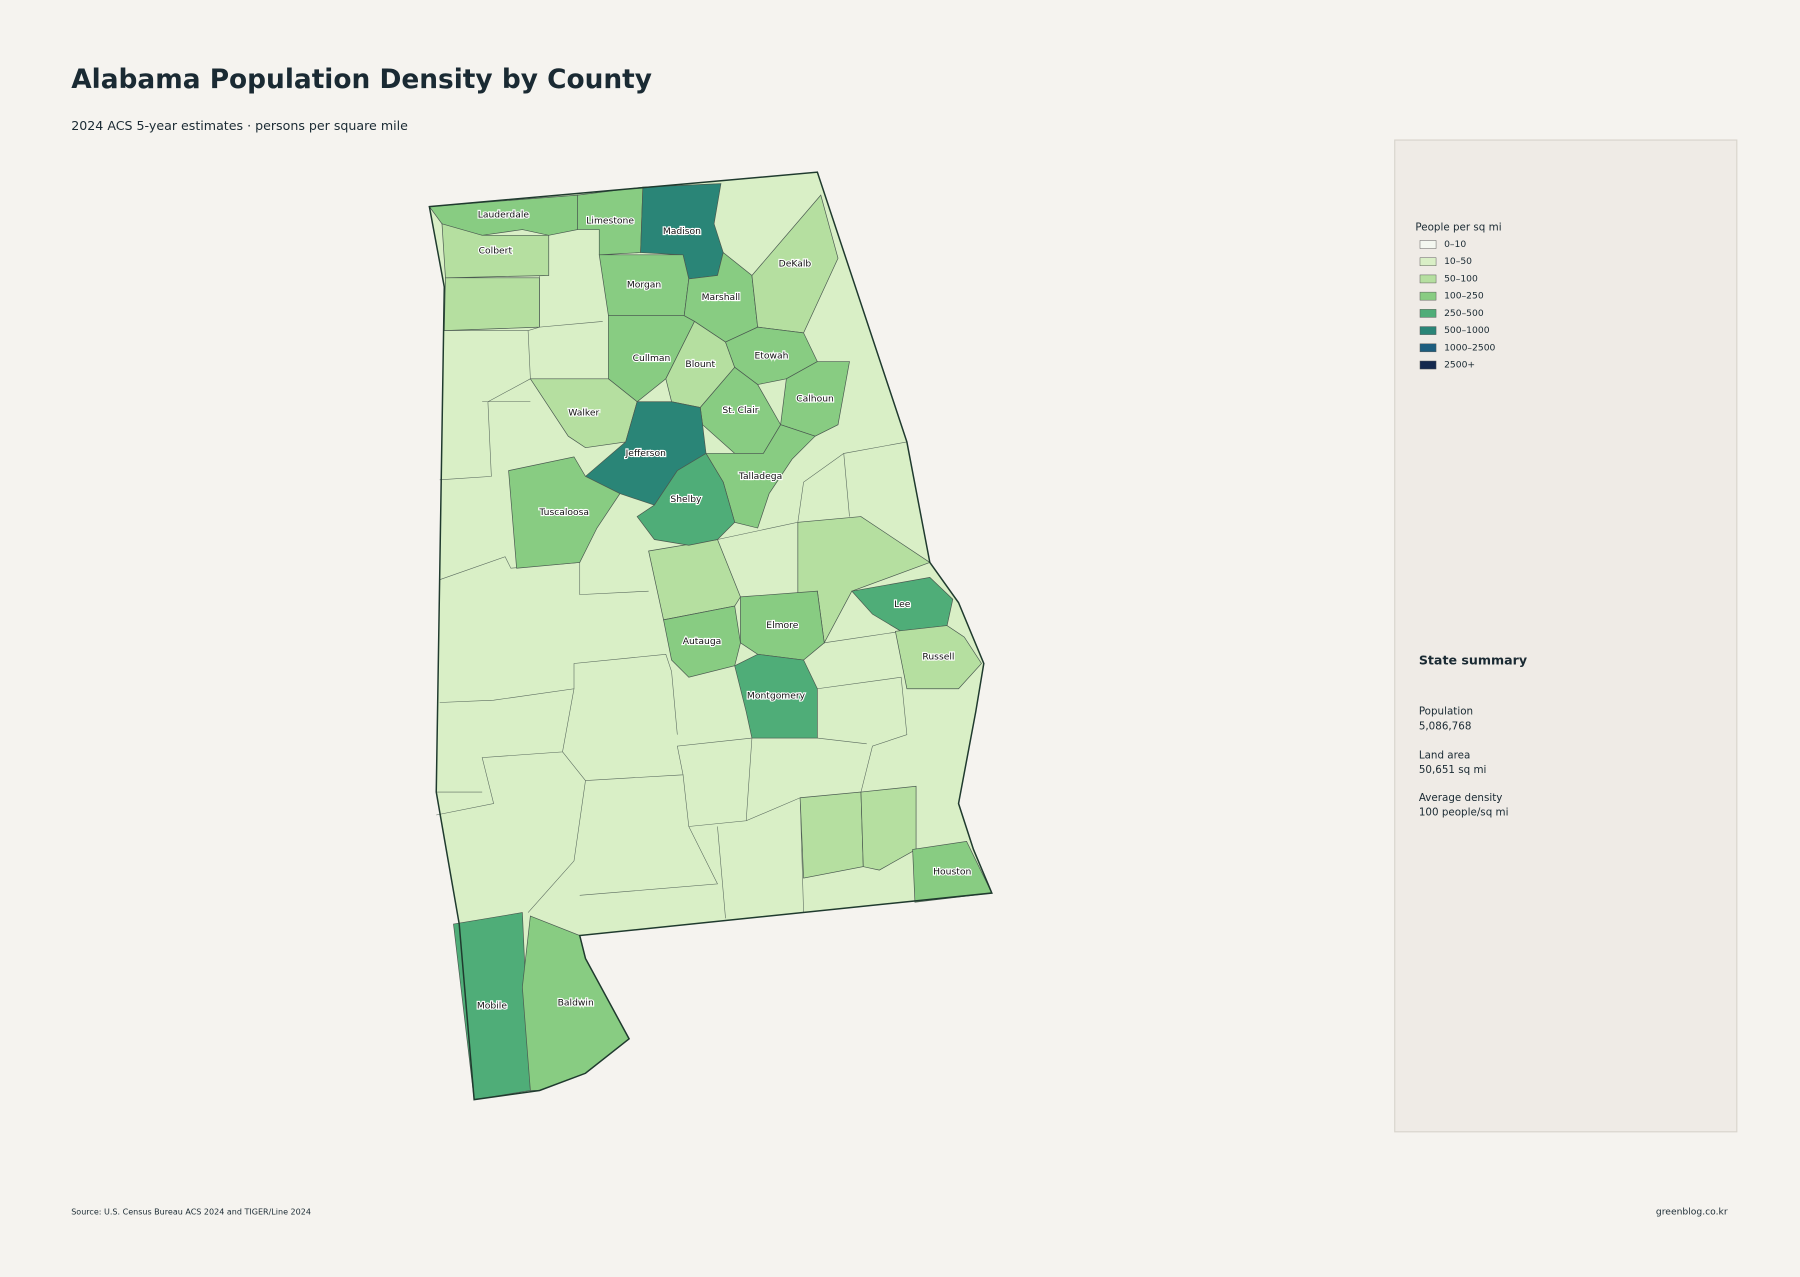 Image resolution: width=1800 pixels, height=1277 pixels. I want to click on county-label: Lauderdale, so click(504, 215).